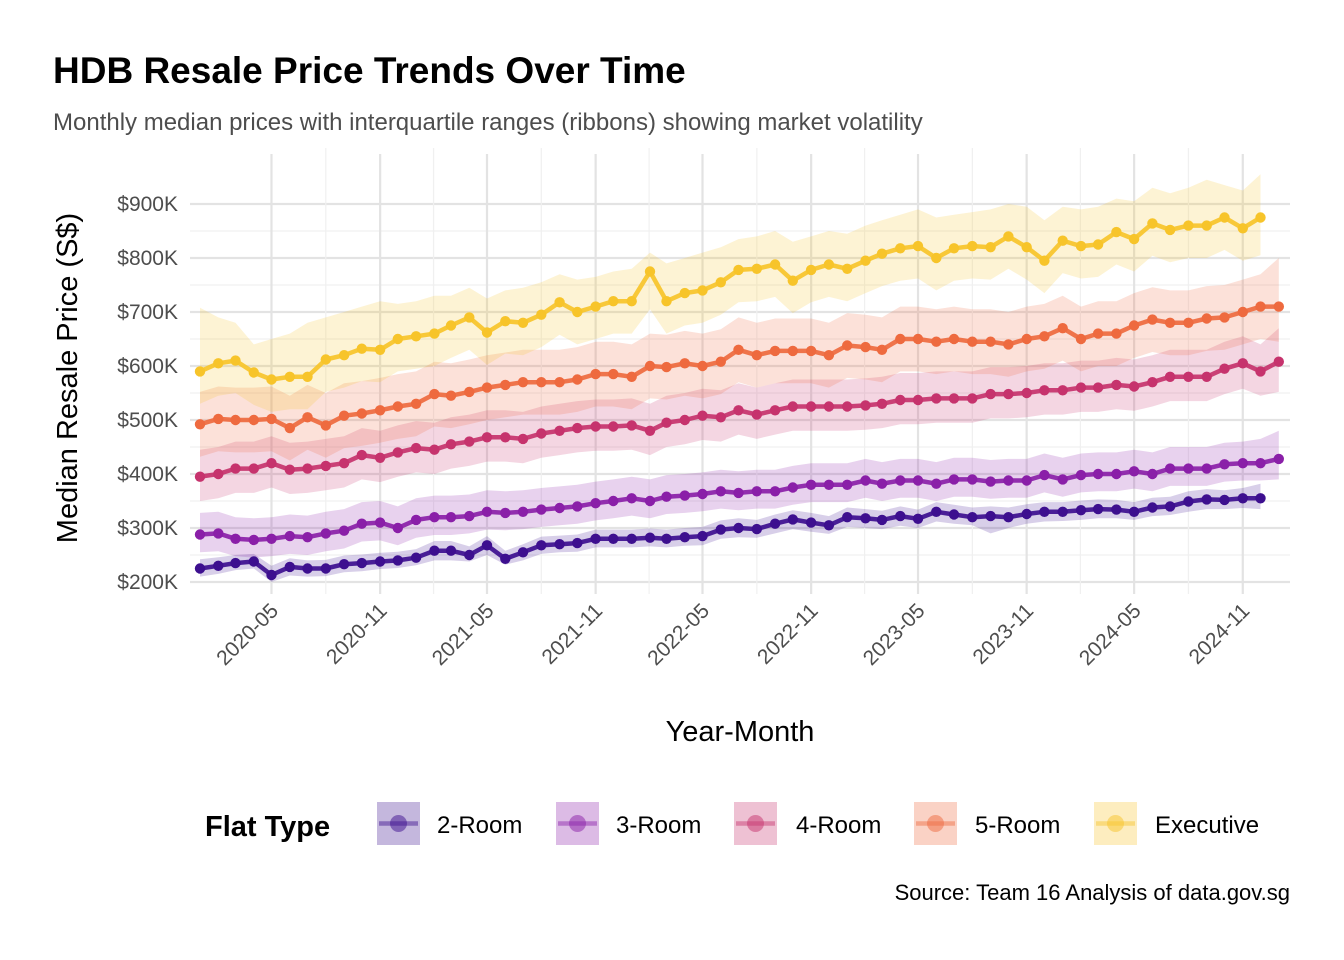  Describe the element at coordinates (894, 634) in the screenshot. I see `x-tick-label: 2023-05` at that location.